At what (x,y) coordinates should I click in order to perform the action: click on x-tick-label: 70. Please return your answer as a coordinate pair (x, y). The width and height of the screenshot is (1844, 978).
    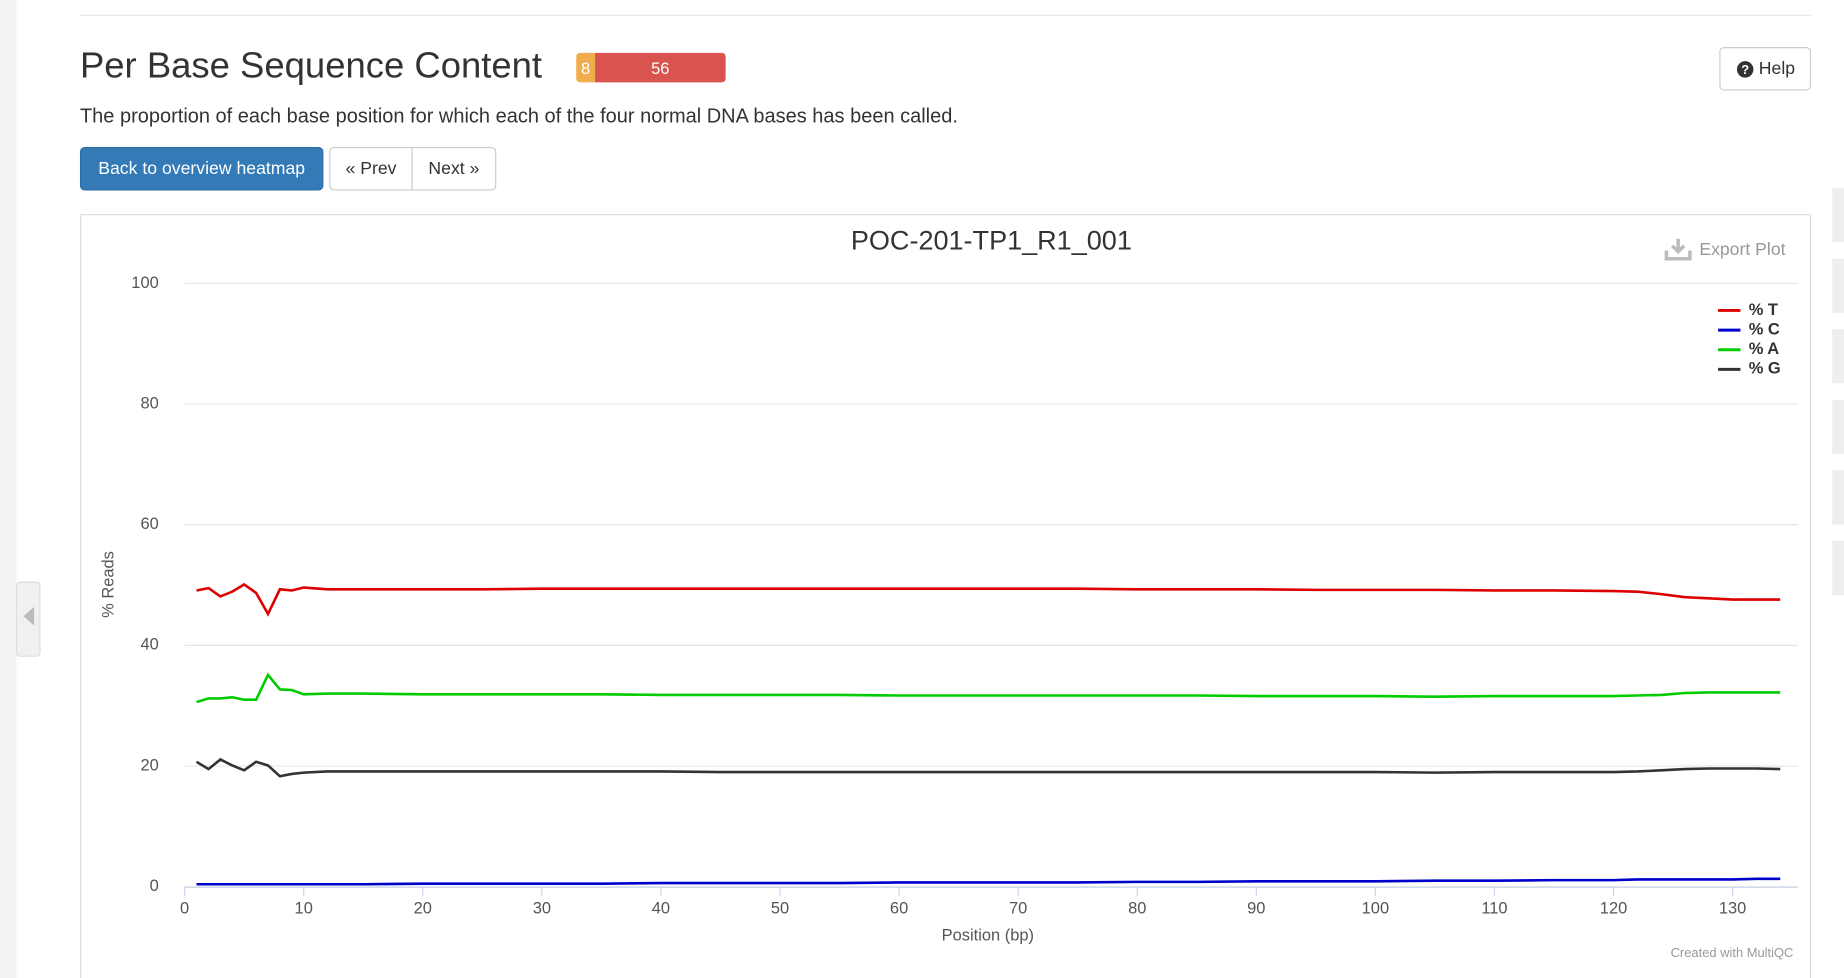
    Looking at the image, I should click on (1018, 908).